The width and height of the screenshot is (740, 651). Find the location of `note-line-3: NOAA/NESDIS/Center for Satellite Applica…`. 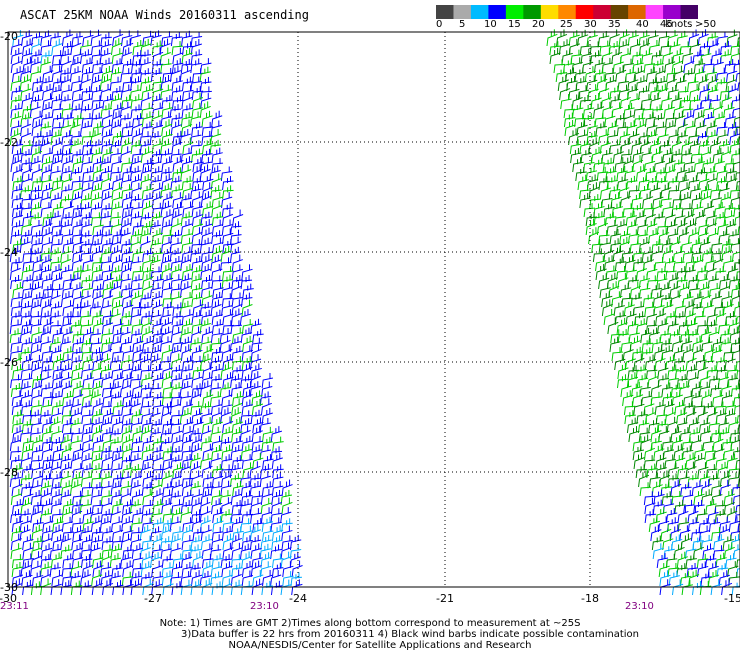

note-line-3: NOAA/NESDIS/Center for Satellite Applica… is located at coordinates (380, 645).